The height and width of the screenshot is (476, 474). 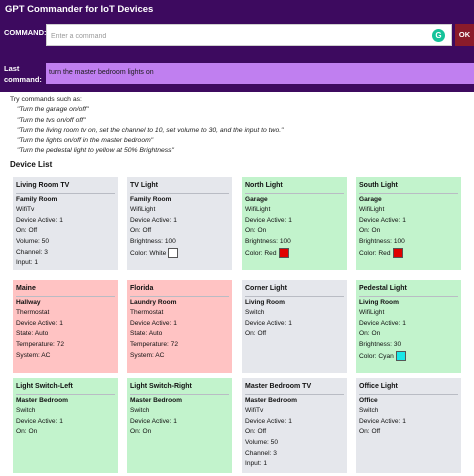 What do you see at coordinates (380, 344) in the screenshot?
I see `device-property: Brightness: 30` at bounding box center [380, 344].